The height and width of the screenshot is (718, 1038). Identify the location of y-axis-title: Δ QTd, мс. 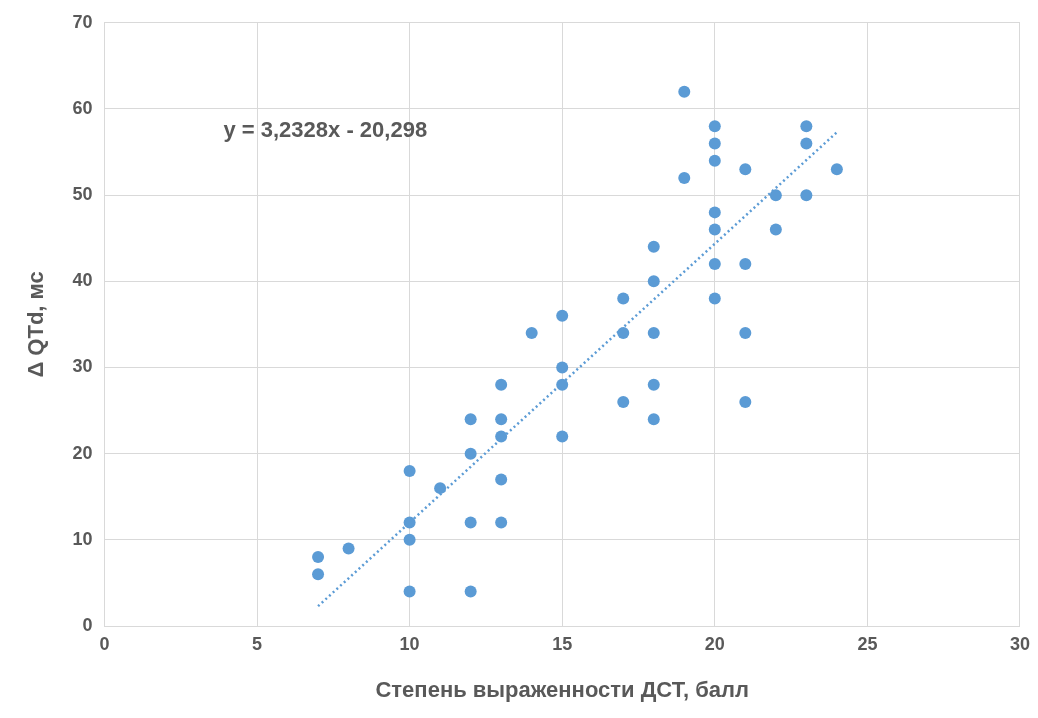
(36, 324).